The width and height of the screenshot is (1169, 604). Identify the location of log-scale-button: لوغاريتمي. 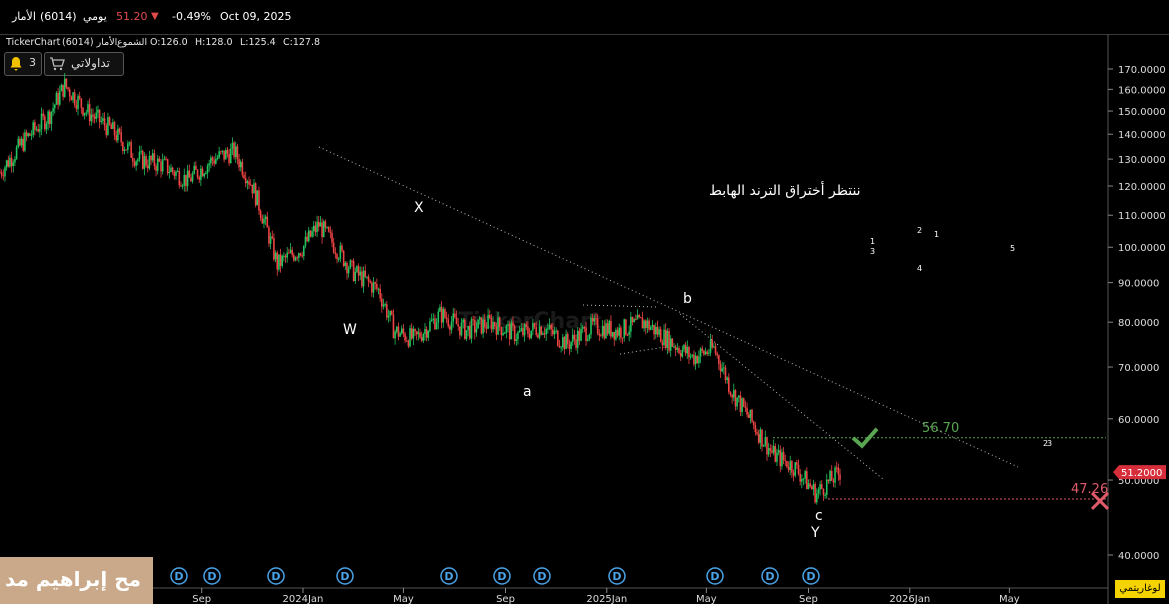
(1140, 589).